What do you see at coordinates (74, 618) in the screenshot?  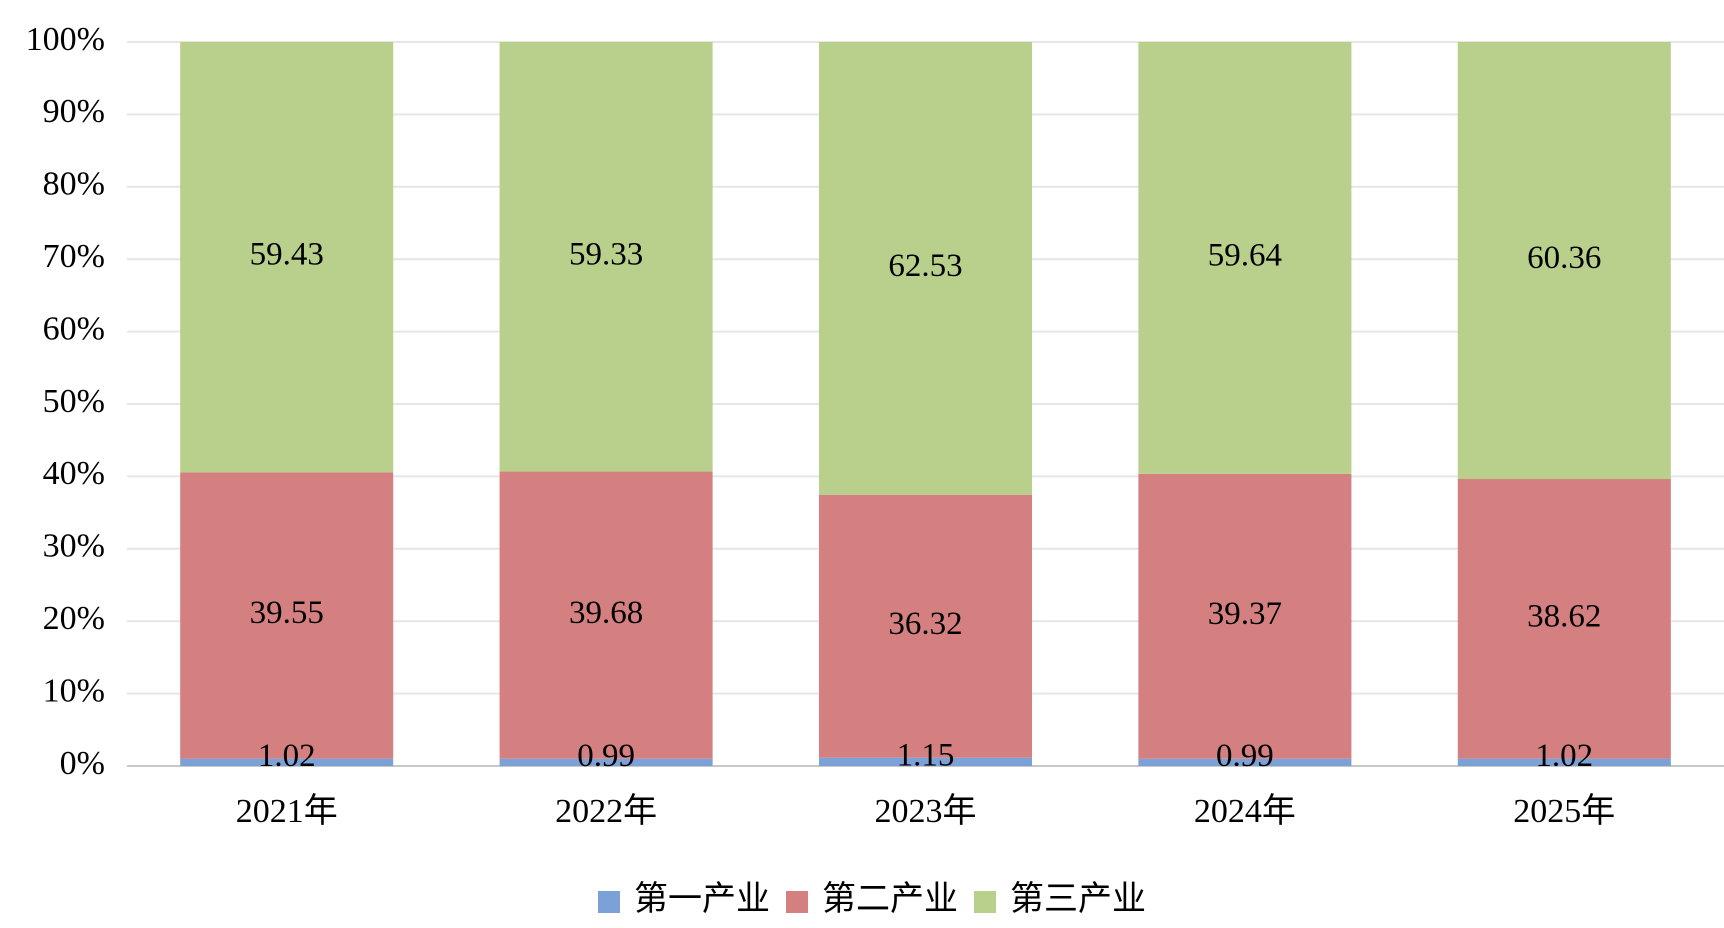 I see `y-tick-label: 20%` at bounding box center [74, 618].